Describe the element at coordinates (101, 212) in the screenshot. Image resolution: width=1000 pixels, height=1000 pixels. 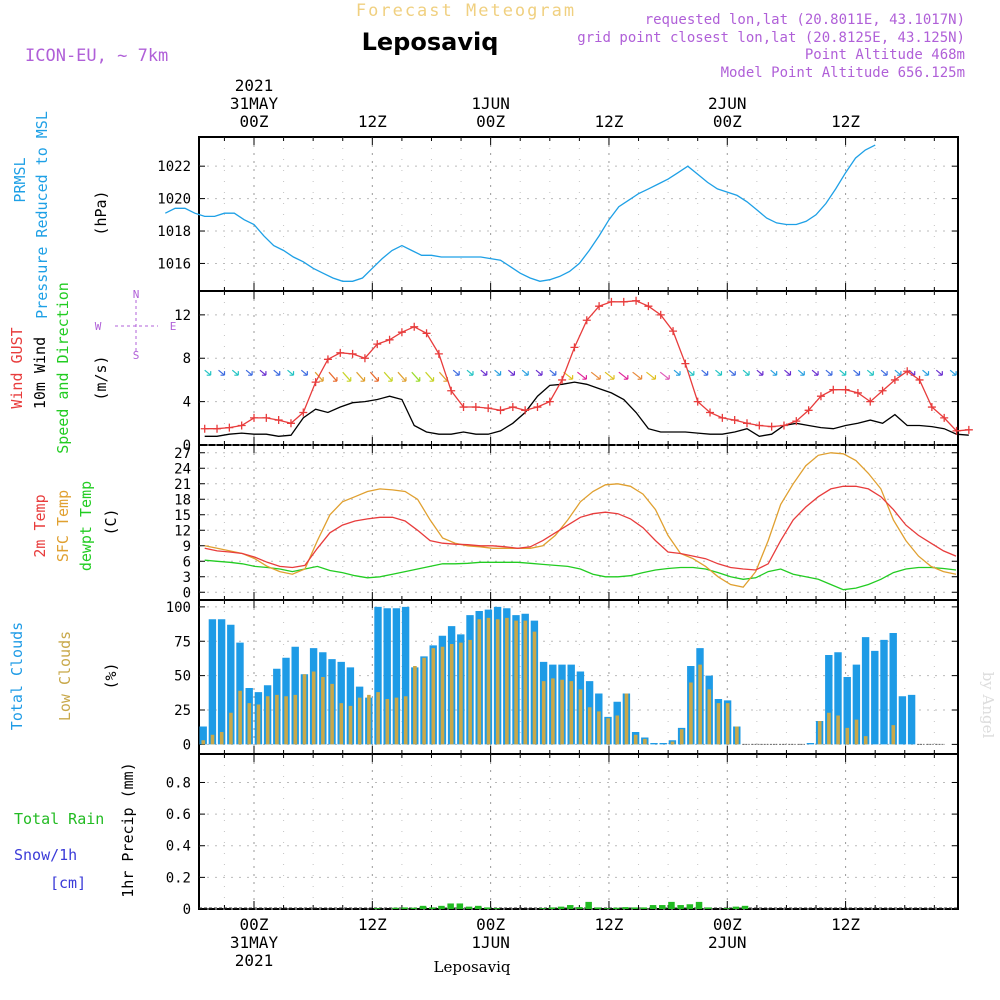
I see `pressure-unit: (hPa)` at that location.